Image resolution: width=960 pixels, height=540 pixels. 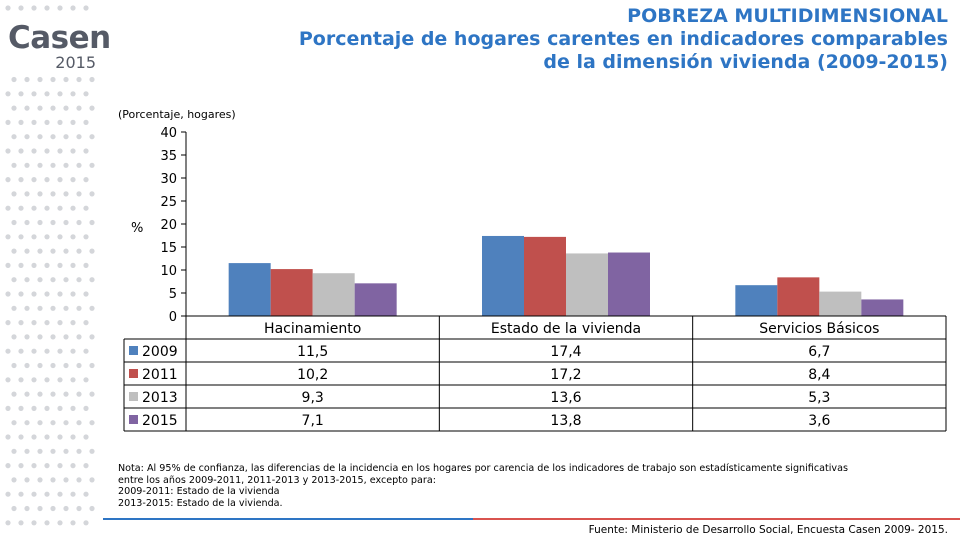 What do you see at coordinates (137, 228) in the screenshot?
I see `y-axis-label: %` at bounding box center [137, 228].